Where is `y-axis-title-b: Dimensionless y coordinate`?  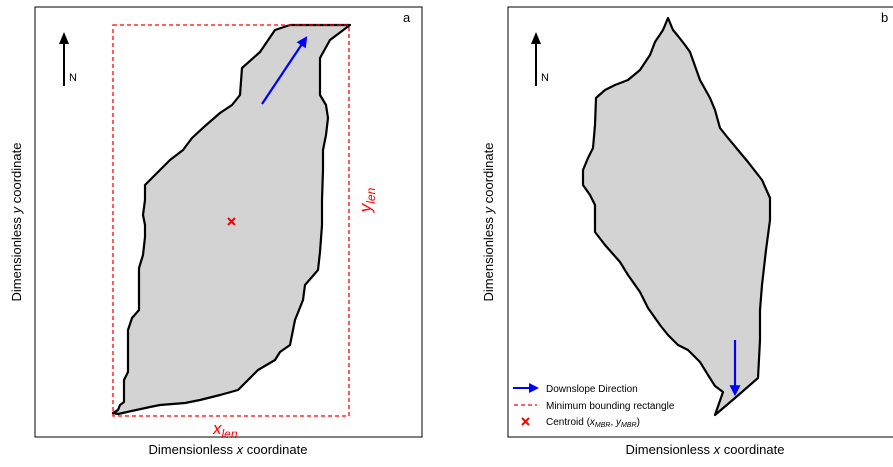
y-axis-title-b: Dimensionless y coordinate is located at coordinates (488, 222).